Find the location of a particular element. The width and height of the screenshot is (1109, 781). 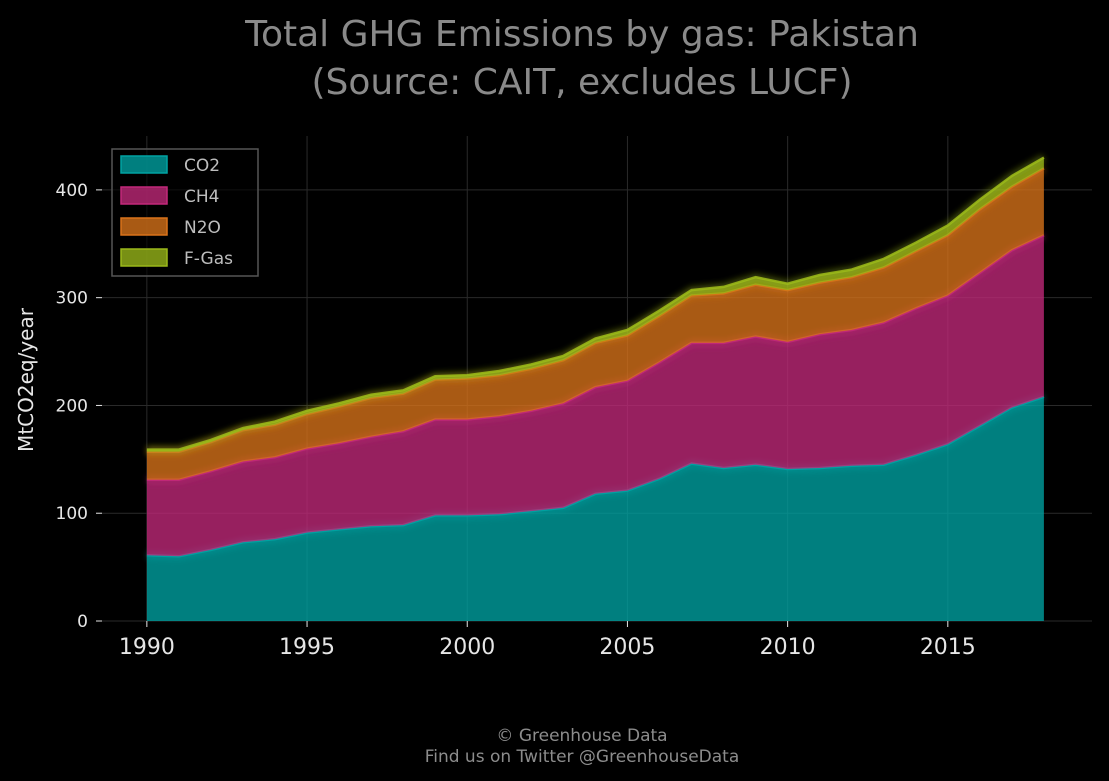

chart-subtitle: (Source: CAIT, excludes LUCF) is located at coordinates (581, 82).